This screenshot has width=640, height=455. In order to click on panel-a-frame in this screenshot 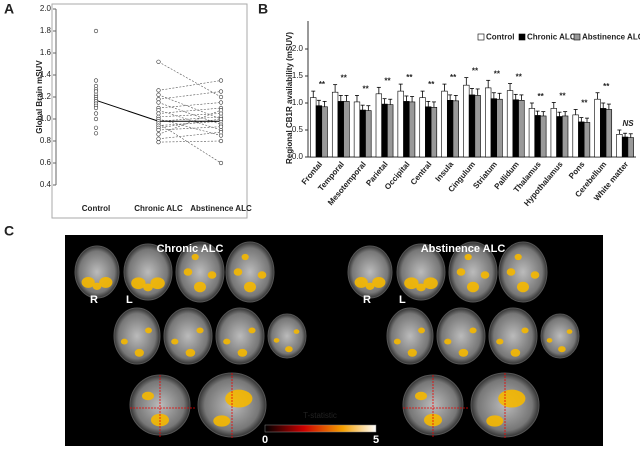, I will do `click(149, 111)`.